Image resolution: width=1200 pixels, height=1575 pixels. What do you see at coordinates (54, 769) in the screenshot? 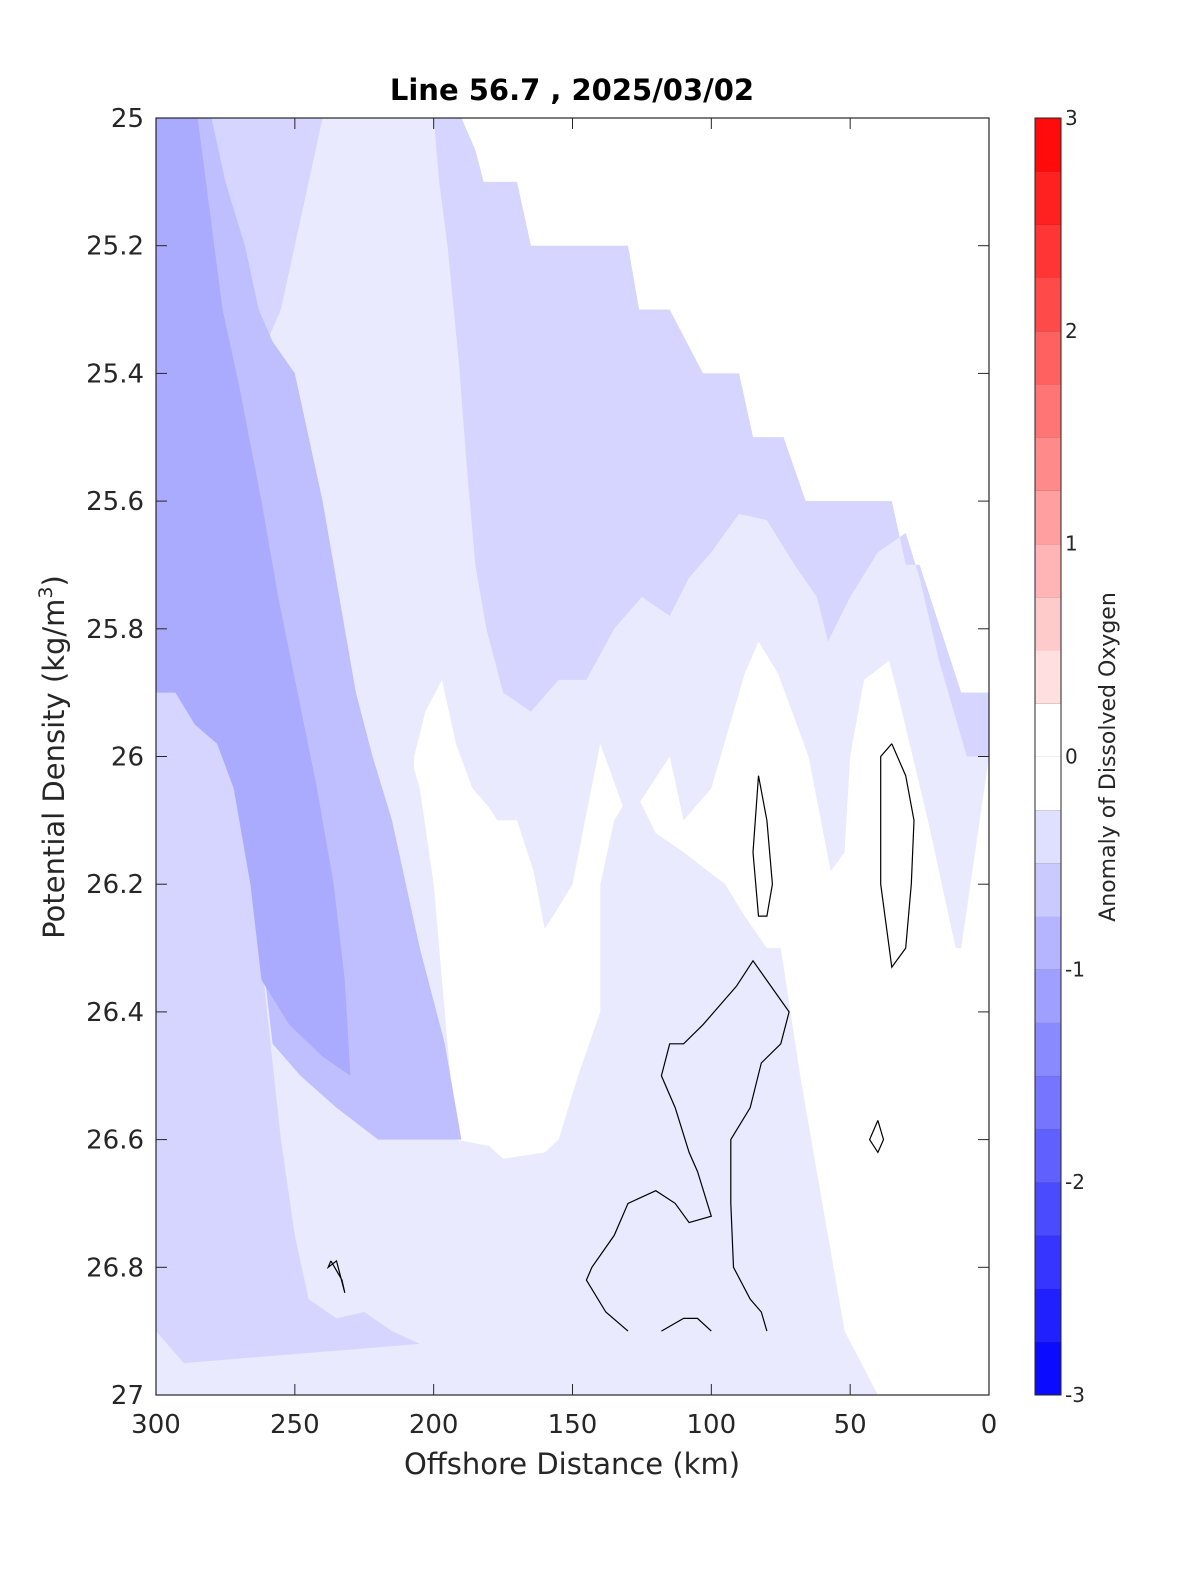
I see `y-axis-label-main: Potential Density (kg/m` at bounding box center [54, 769].